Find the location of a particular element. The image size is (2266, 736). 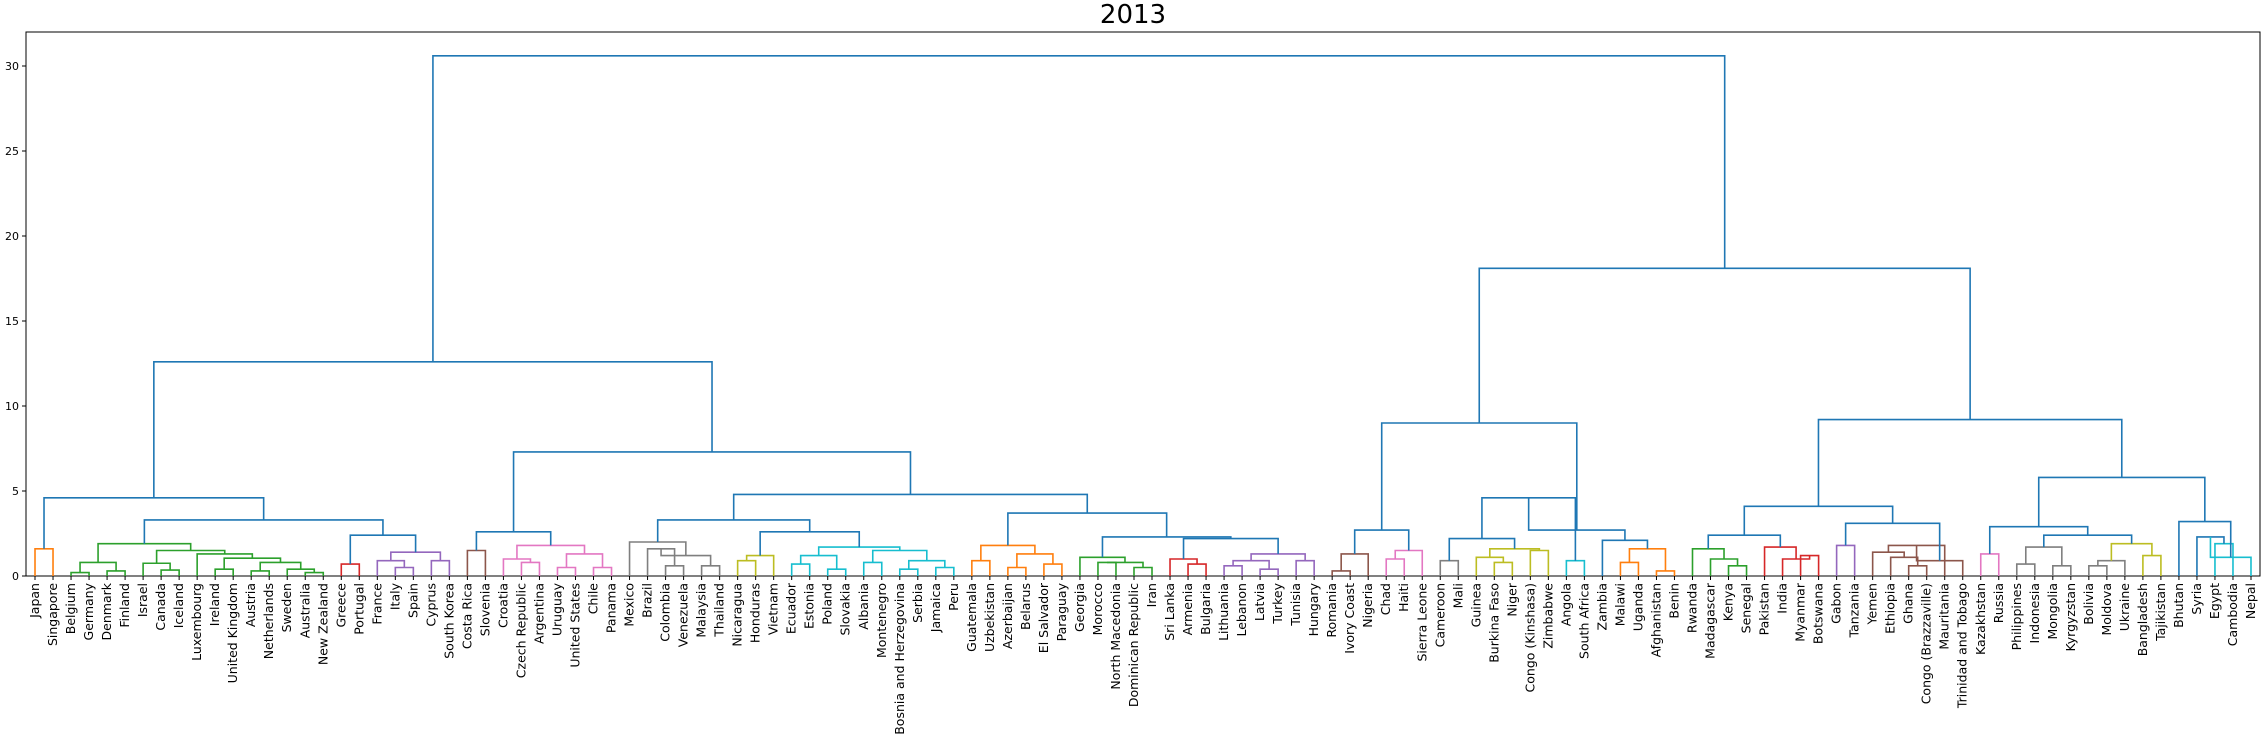

leaf-label: Cambodia is located at coordinates (2232, 614).